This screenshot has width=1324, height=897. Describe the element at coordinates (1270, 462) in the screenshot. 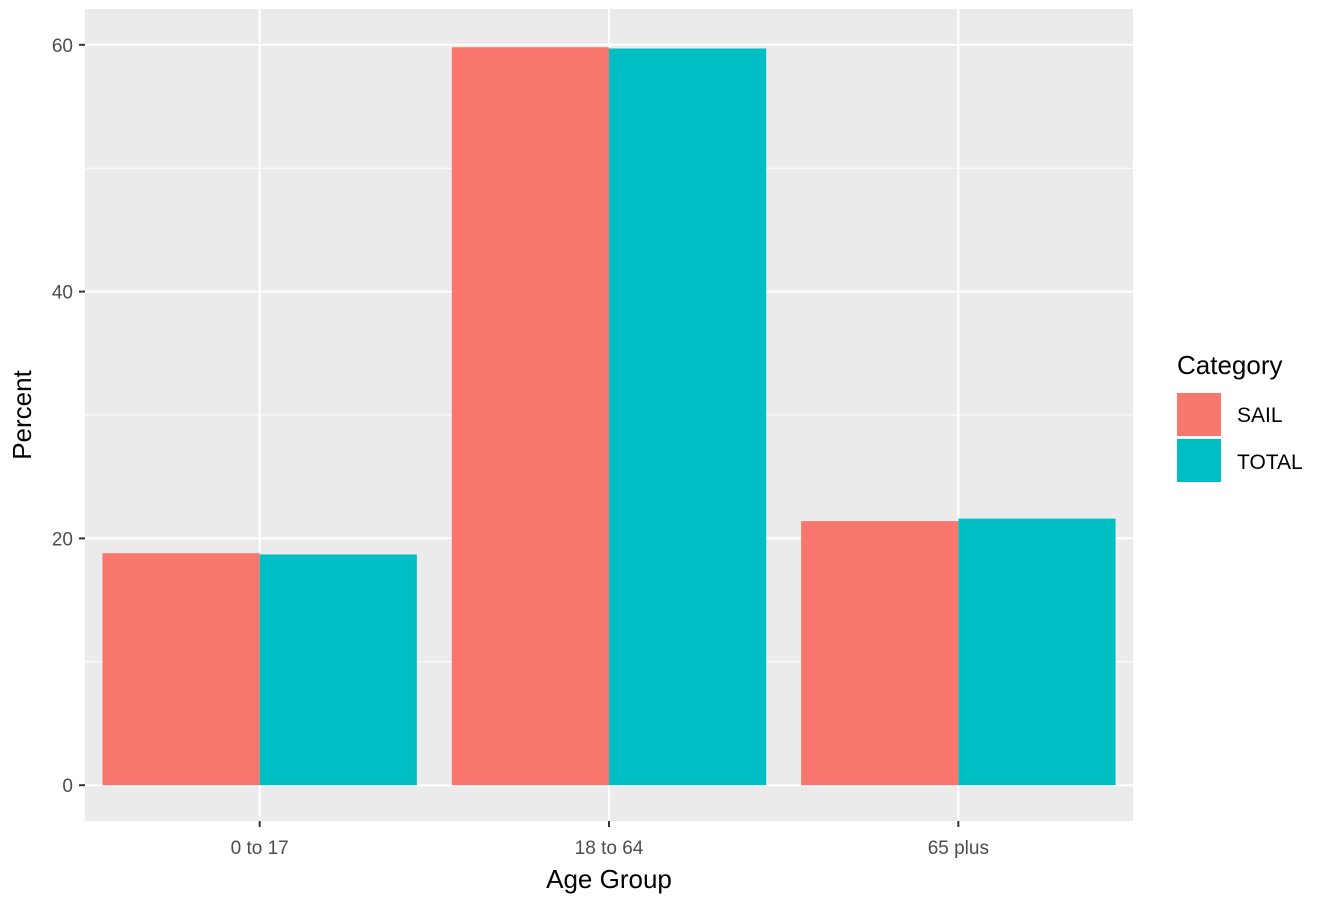

I see `legend-label-total: TOTAL` at that location.